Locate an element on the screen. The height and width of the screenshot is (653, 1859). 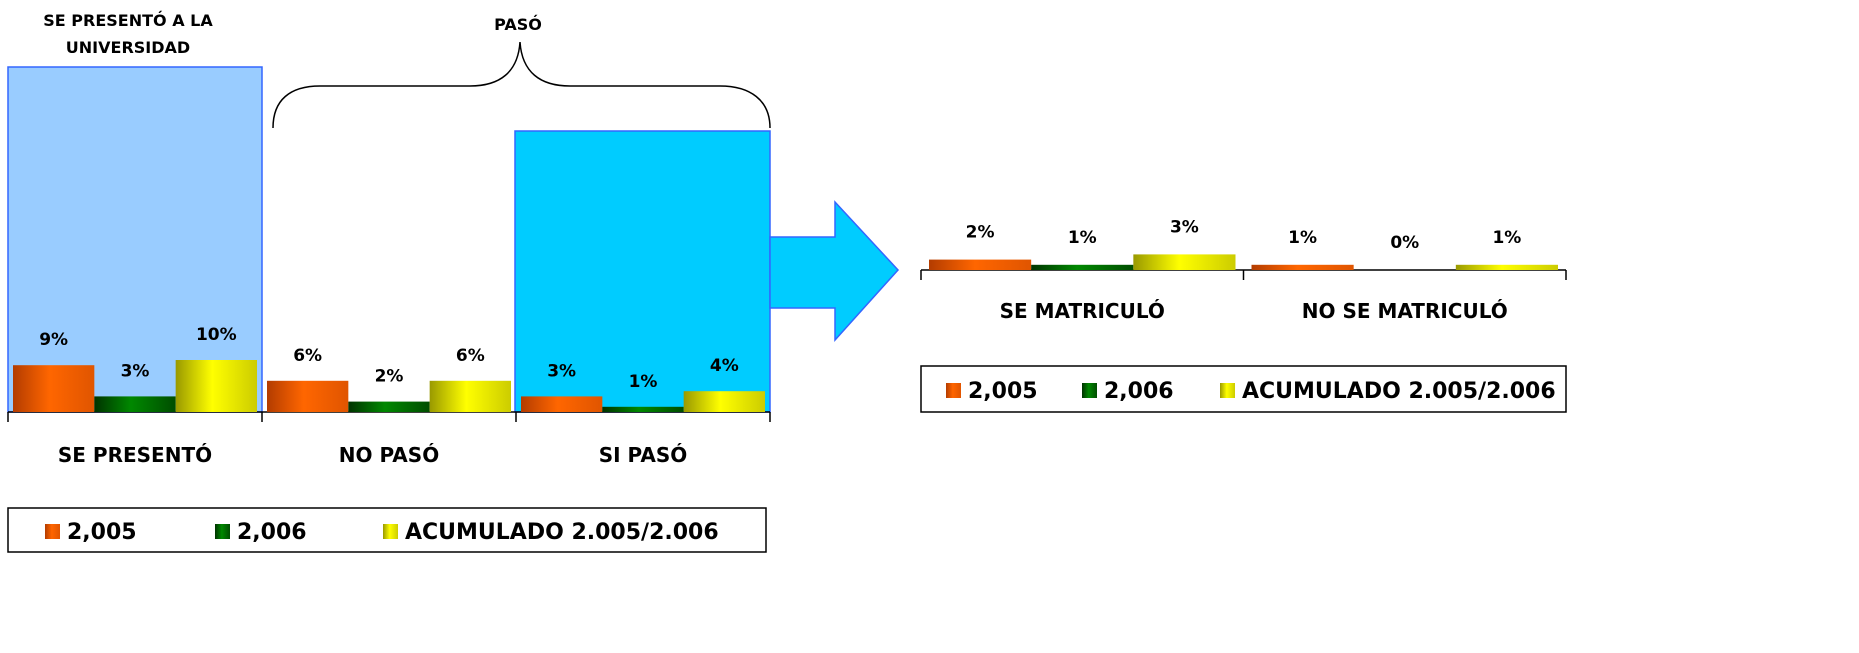
category-label: NO SE MATRICULÓ is located at coordinates (1405, 311).